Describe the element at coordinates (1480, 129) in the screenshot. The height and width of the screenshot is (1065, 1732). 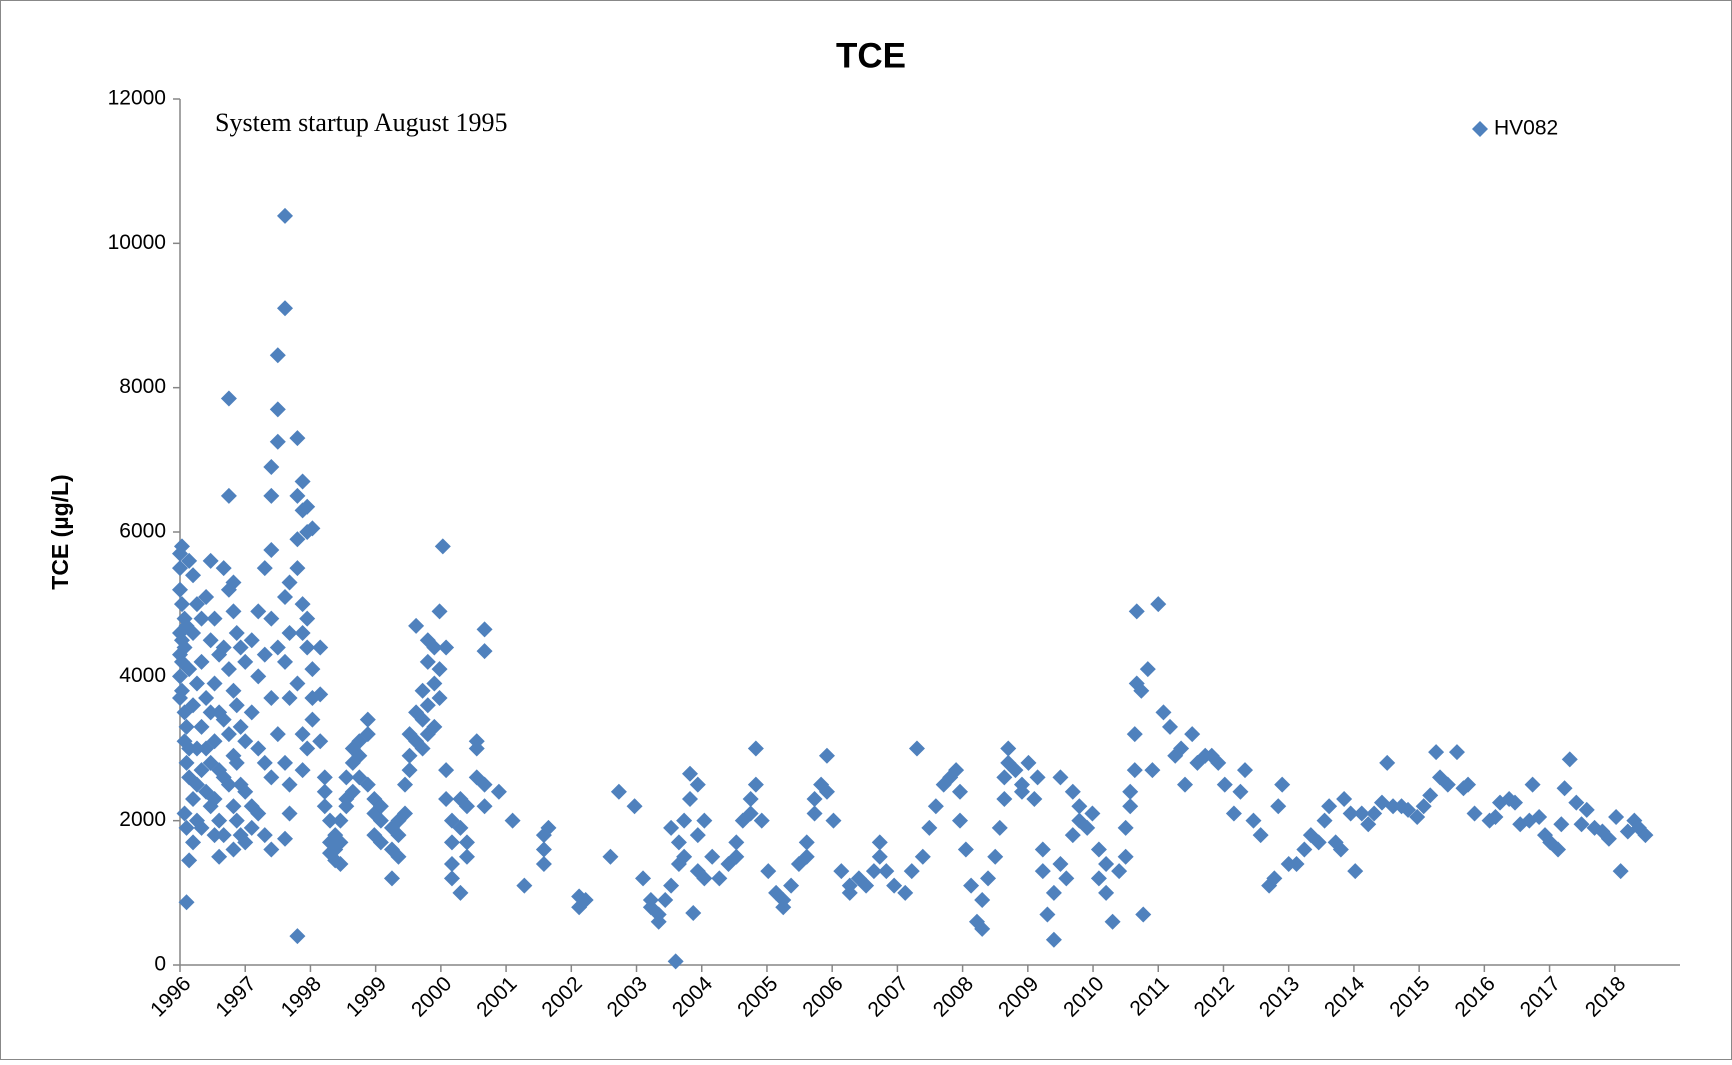
I see `legend-marker` at that location.